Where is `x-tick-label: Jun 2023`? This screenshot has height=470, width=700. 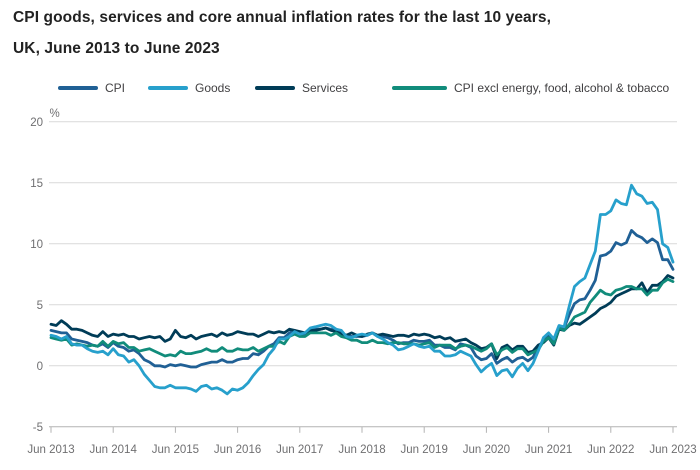
x-tick-label: Jun 2023 is located at coordinates (672, 450).